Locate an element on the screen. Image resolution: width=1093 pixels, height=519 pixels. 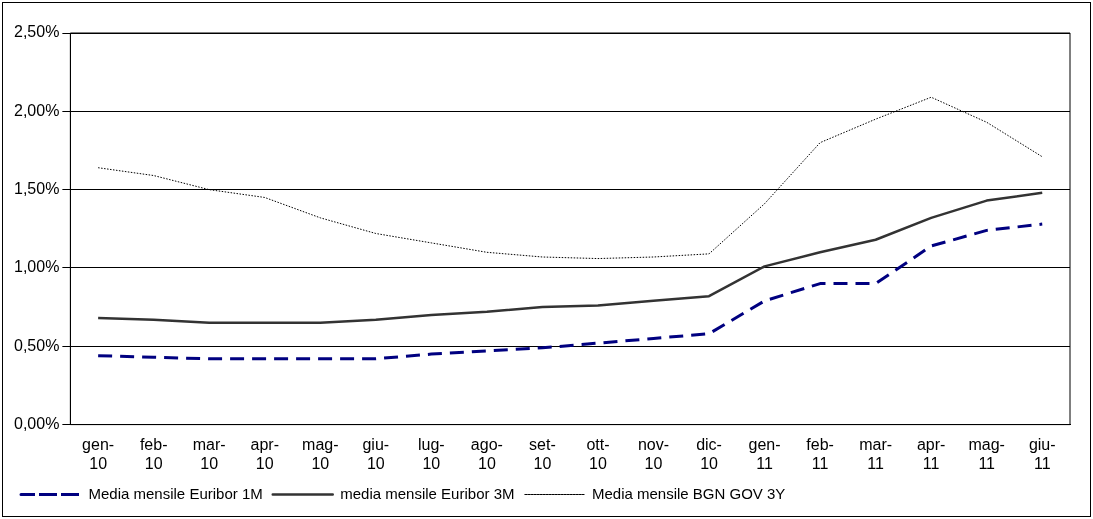
x-tick-label: gen-11 is located at coordinates (764, 453).